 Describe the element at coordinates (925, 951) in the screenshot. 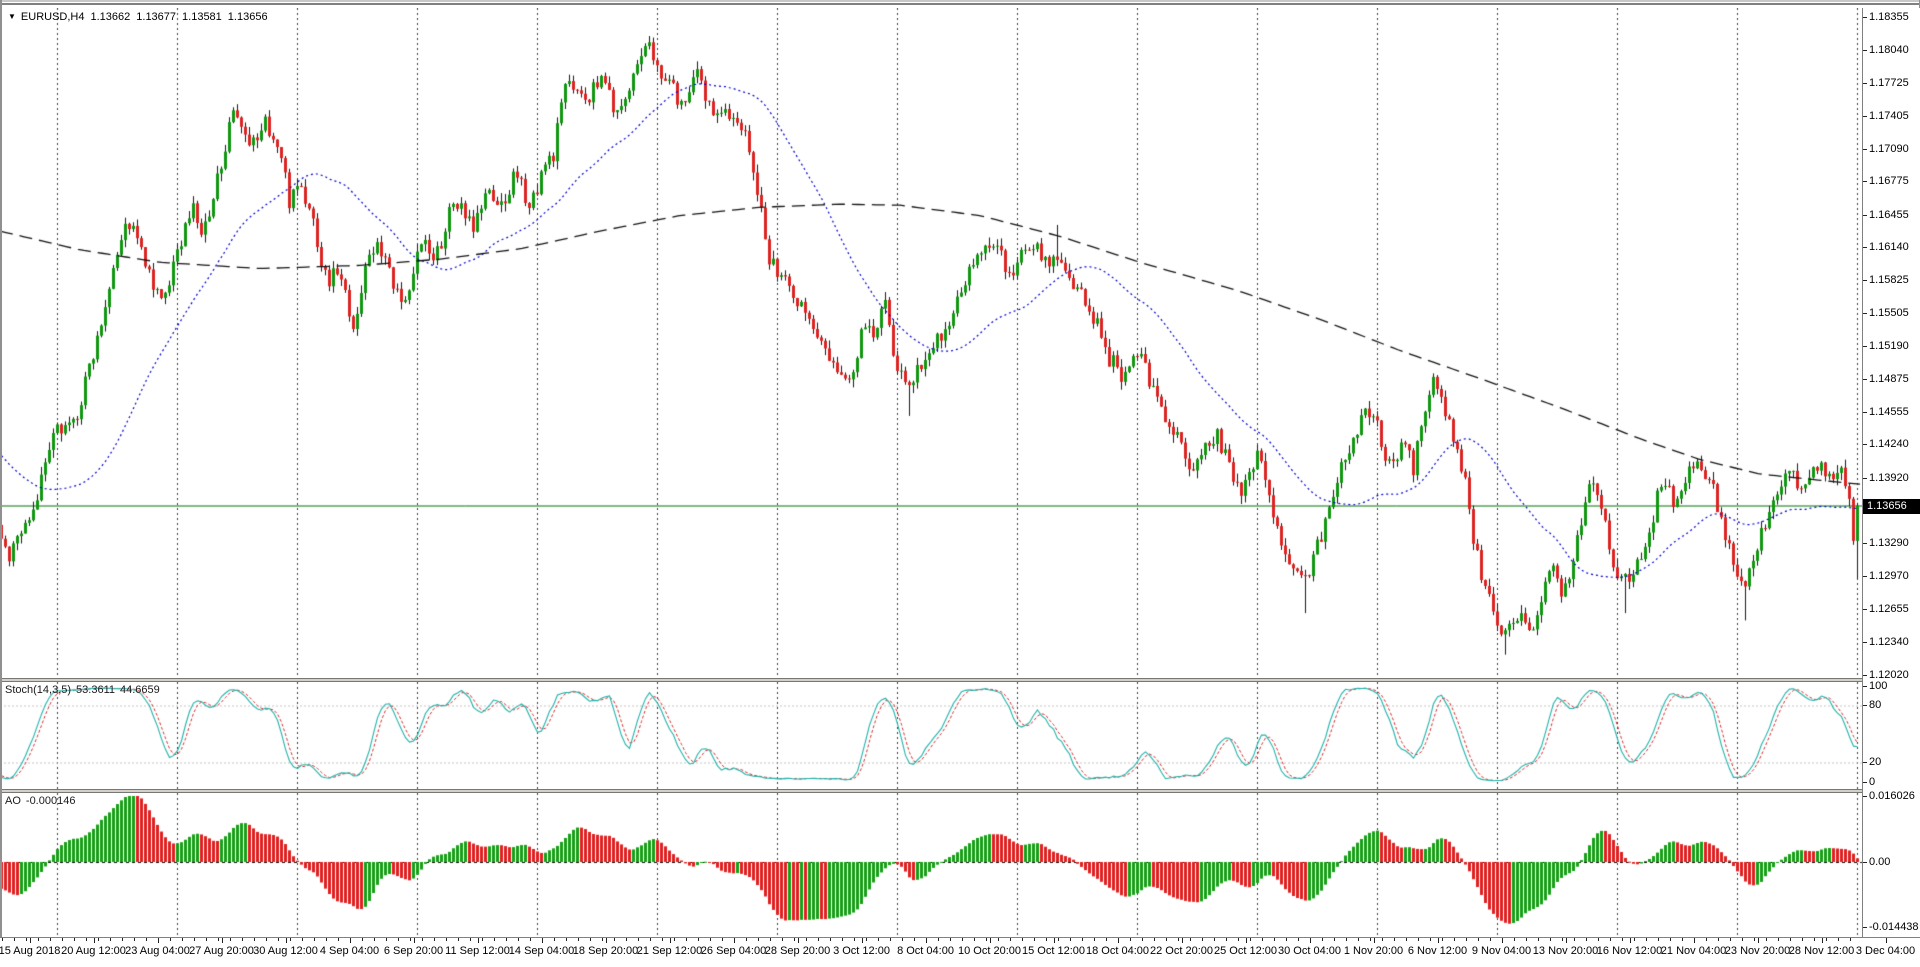

I see `time-axis-label: 8 Oct 04:00` at that location.